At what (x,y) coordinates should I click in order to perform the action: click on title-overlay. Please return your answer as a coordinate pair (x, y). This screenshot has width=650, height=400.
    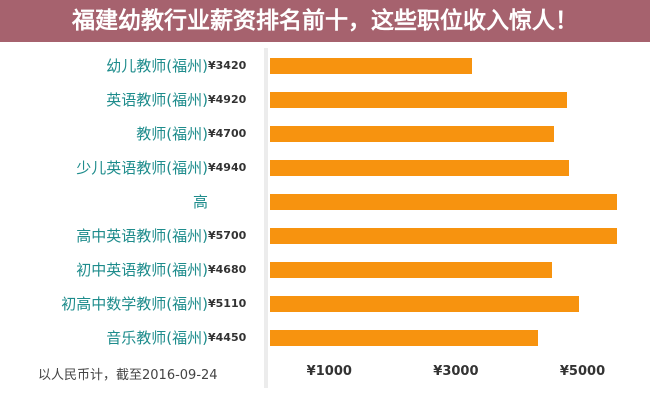
    Looking at the image, I should click on (325, 21).